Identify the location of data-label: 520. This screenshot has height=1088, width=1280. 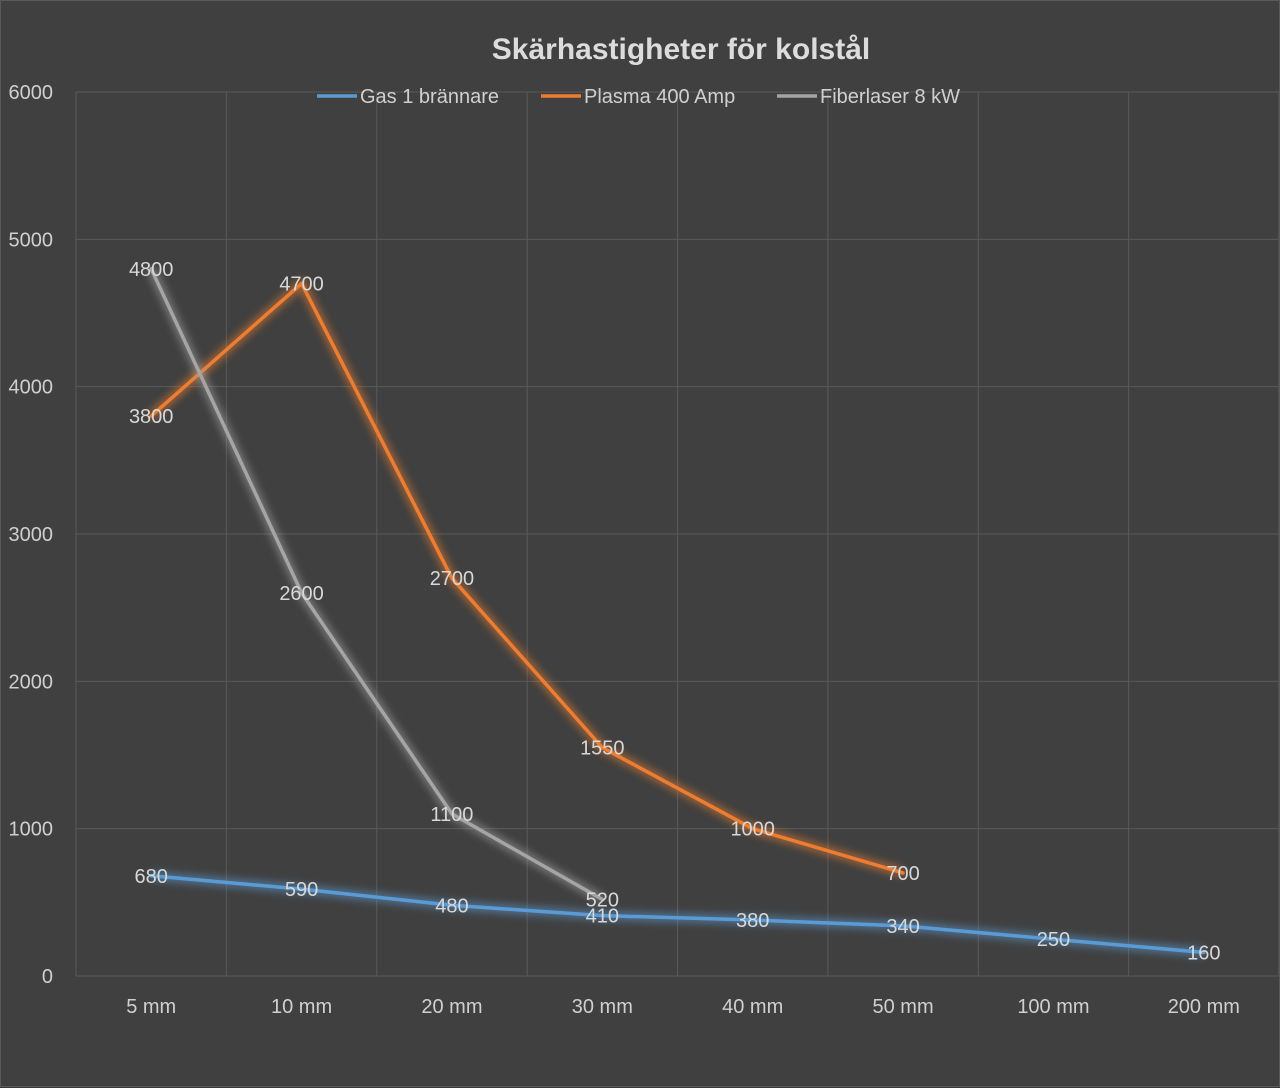
(602, 900).